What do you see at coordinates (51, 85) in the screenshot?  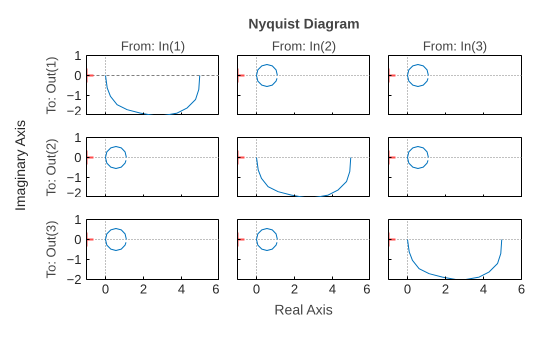 I see `y-axis-title: To: Out(1)` at bounding box center [51, 85].